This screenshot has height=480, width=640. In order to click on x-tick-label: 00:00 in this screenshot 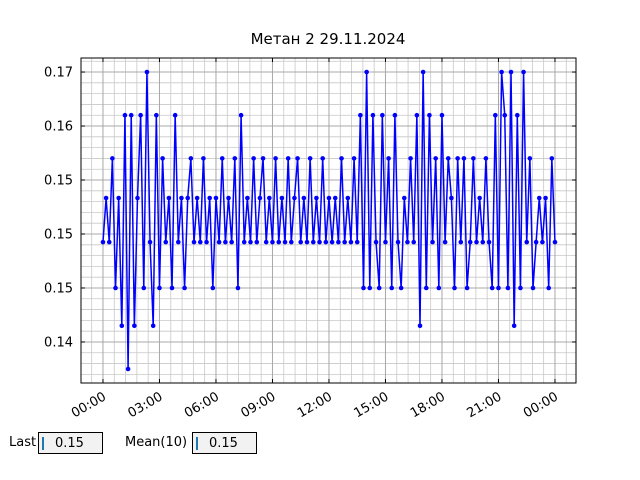, I will do `click(541, 405)`.